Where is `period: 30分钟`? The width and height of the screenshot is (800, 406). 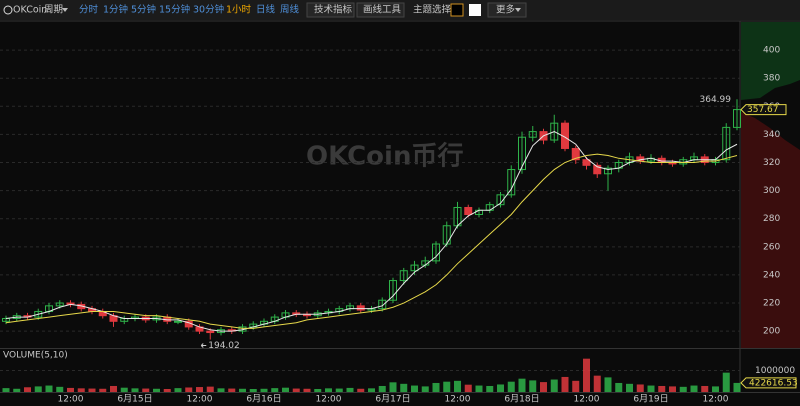 period: 30分钟 is located at coordinates (208, 10).